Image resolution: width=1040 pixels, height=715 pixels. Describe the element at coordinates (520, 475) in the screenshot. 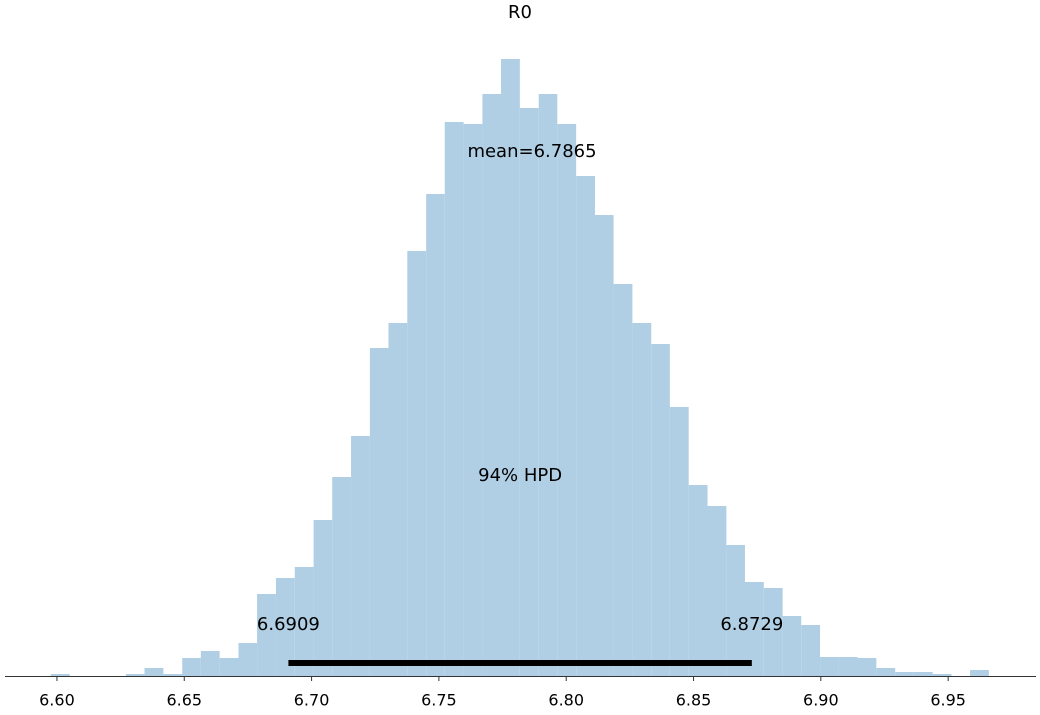

I see `hdi-label: 94% HPD` at that location.